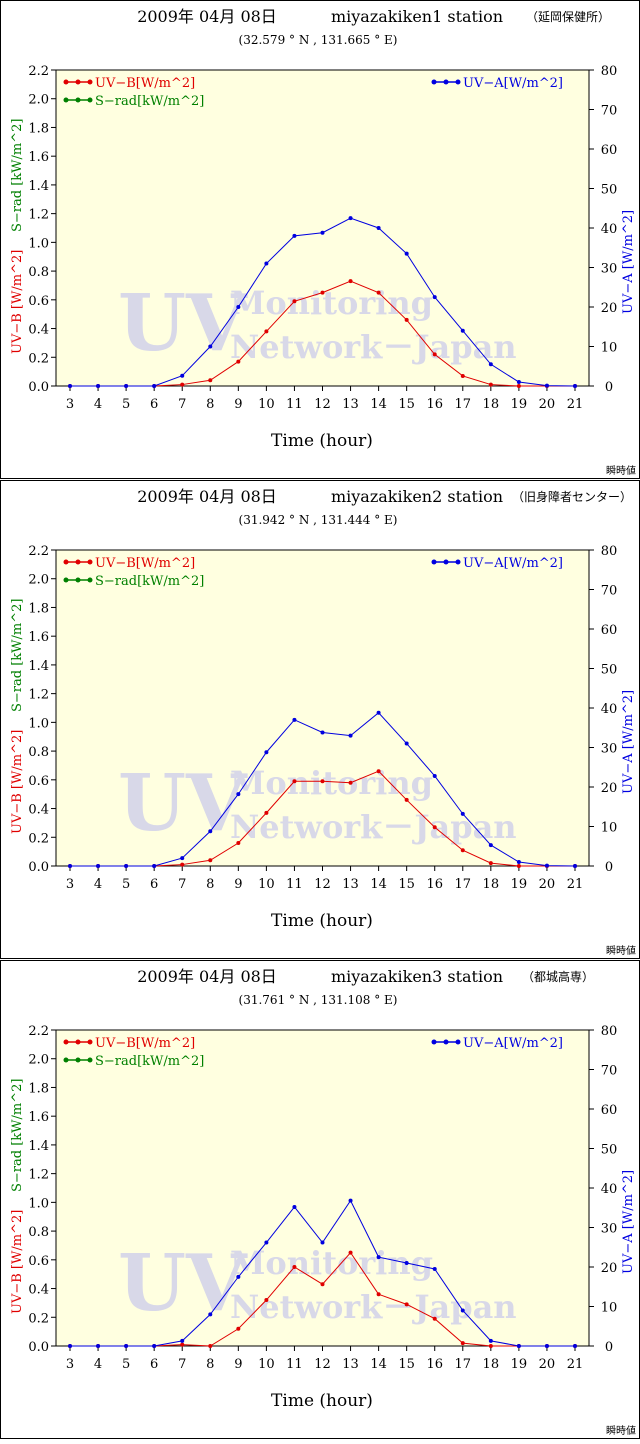 The height and width of the screenshot is (1444, 640). Describe the element at coordinates (38, 1318) in the screenshot. I see `y-left-tick-label: 0.2` at that location.